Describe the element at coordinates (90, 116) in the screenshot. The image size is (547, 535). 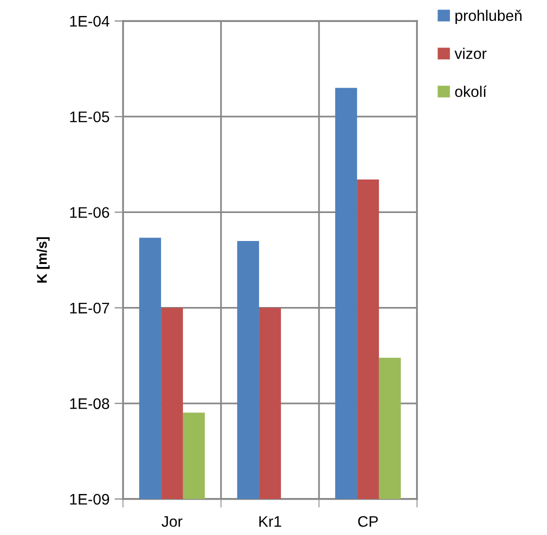
I see `y-tick-label: 1E-05` at that location.